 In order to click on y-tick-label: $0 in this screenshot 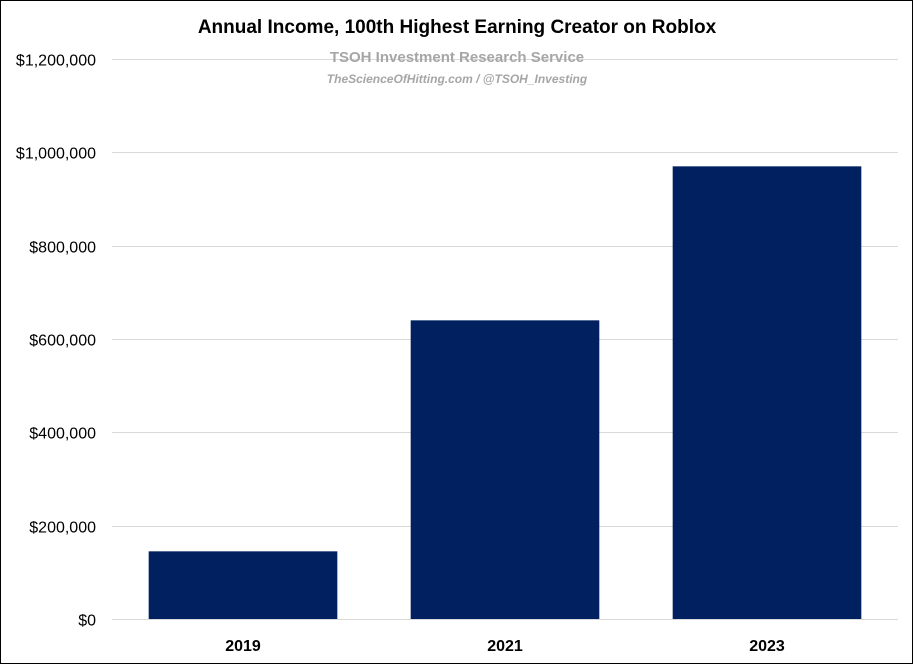, I will do `click(87, 621)`.